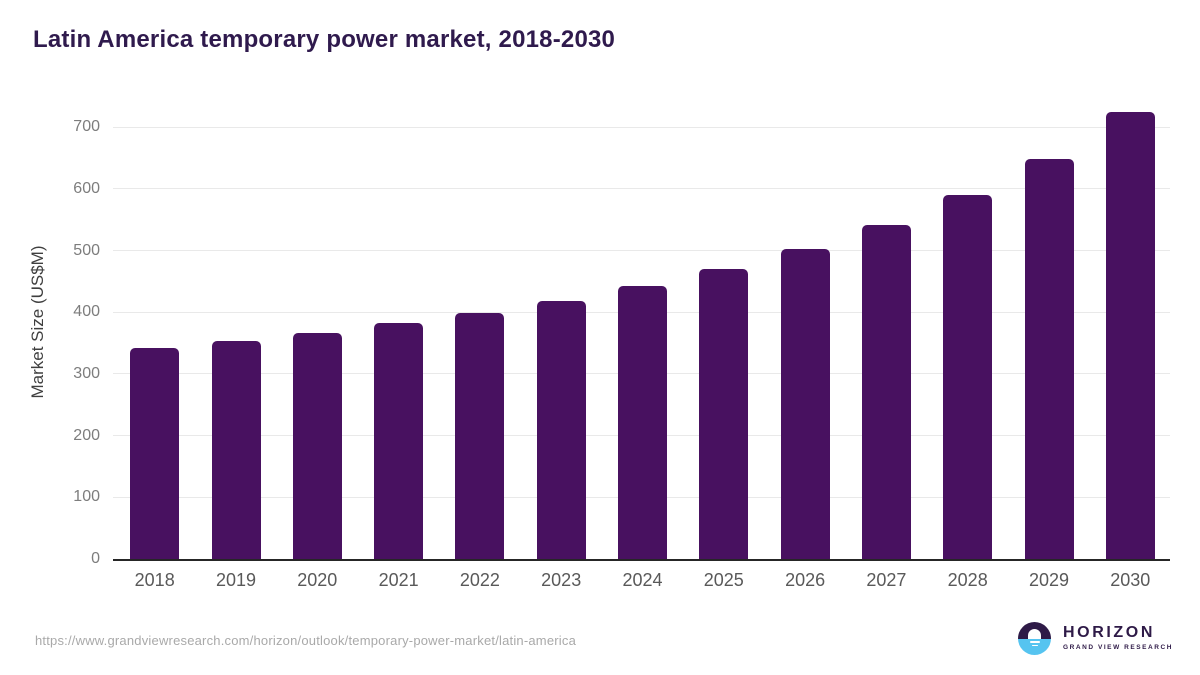 The height and width of the screenshot is (675, 1200). I want to click on y-tick-700: 700, so click(86, 127).